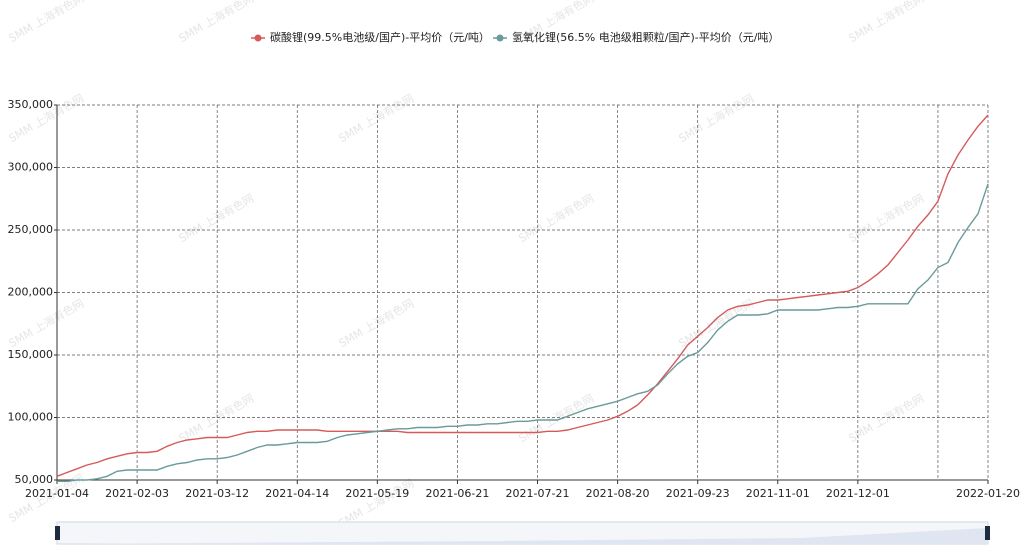  Describe the element at coordinates (31, 104) in the screenshot. I see `y-tick-label: 350,000` at that location.